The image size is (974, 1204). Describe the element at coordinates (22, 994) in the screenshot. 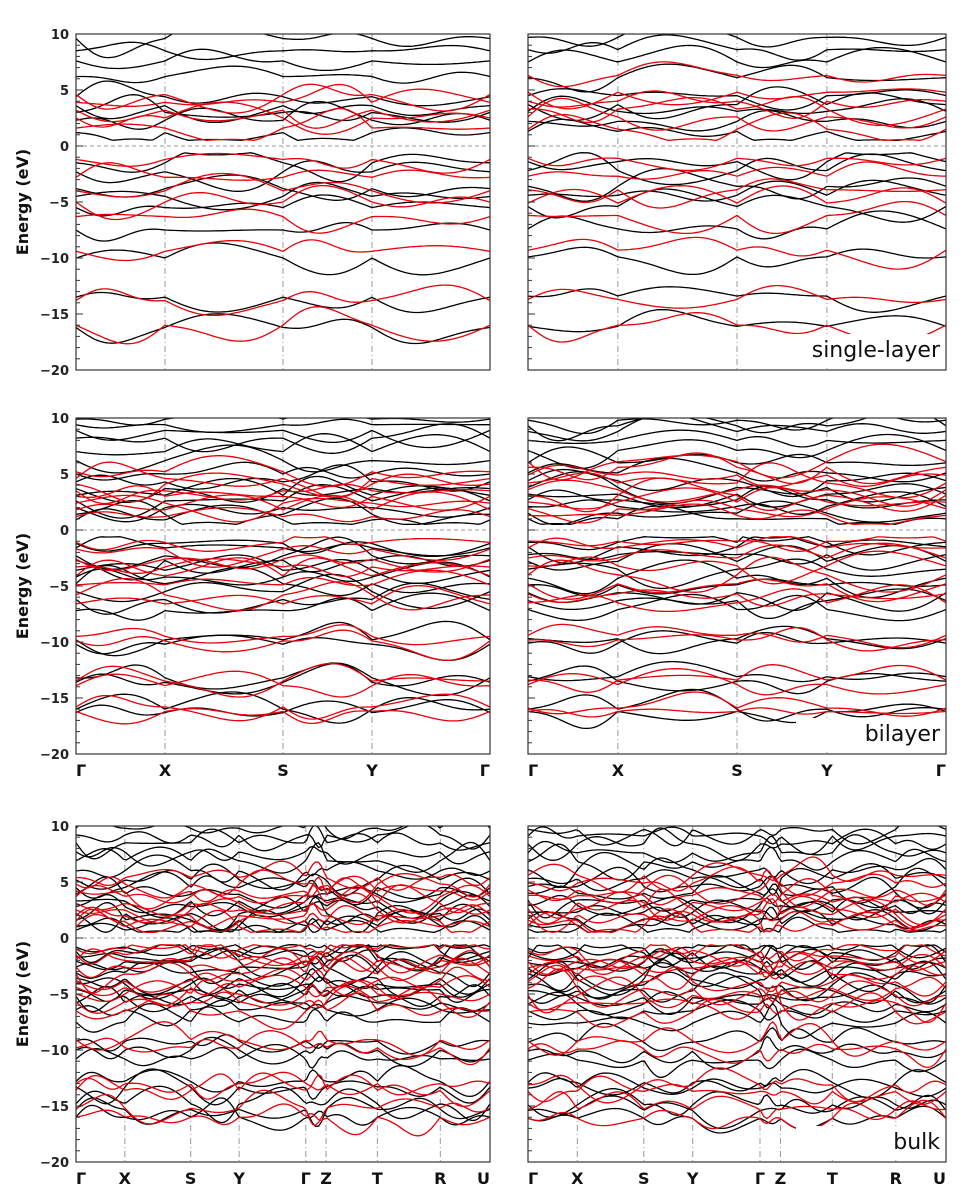

I see `y-axis-label: Energy (eV)` at that location.